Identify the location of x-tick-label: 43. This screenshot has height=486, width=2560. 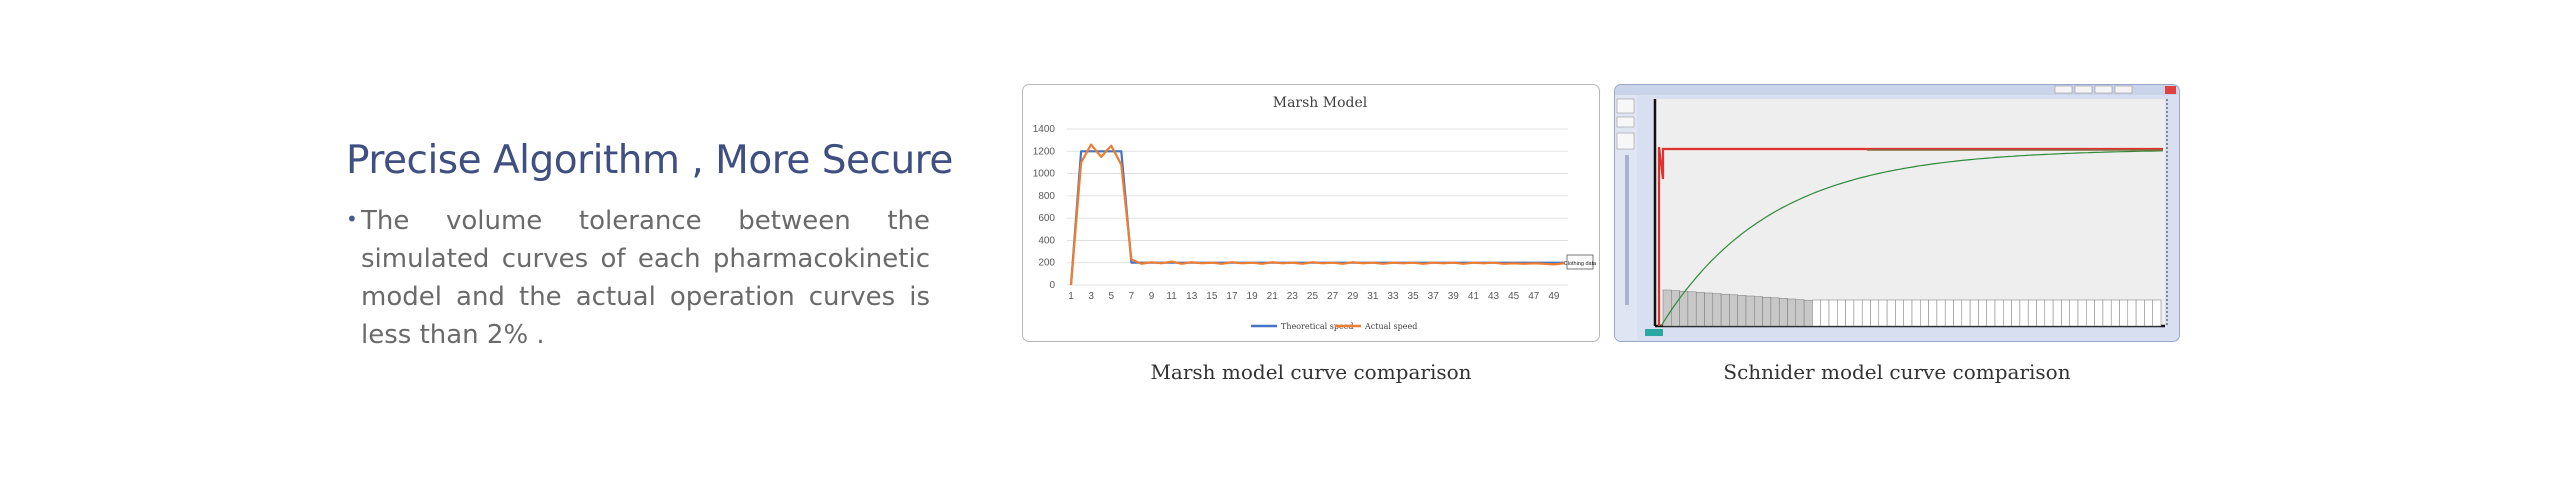
(1494, 296).